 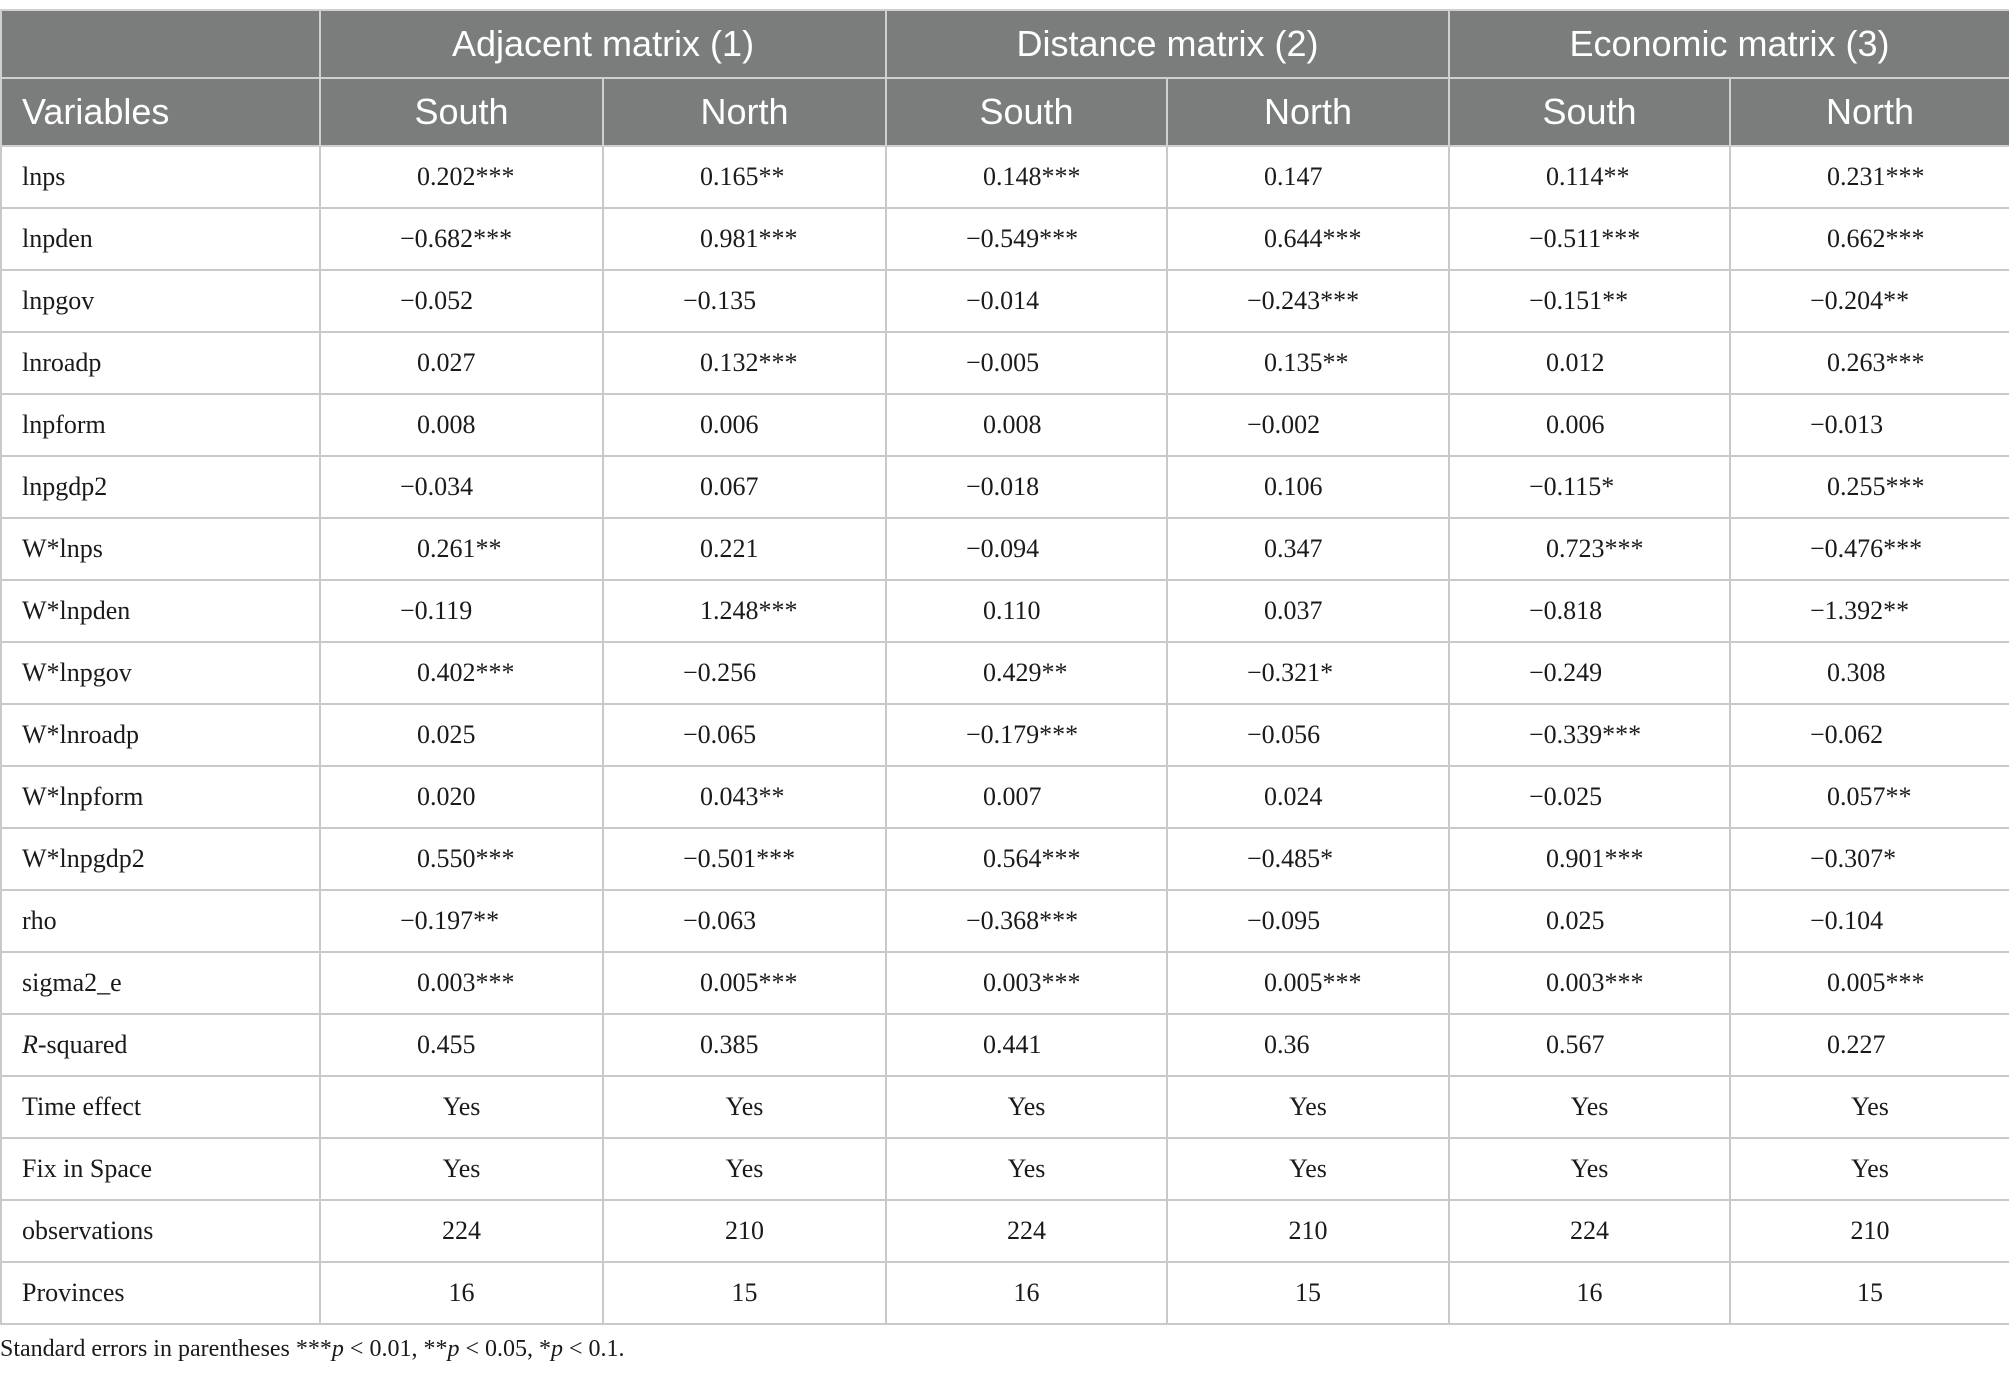 I want to click on cell-value: 0.255***, so click(x=1876, y=486).